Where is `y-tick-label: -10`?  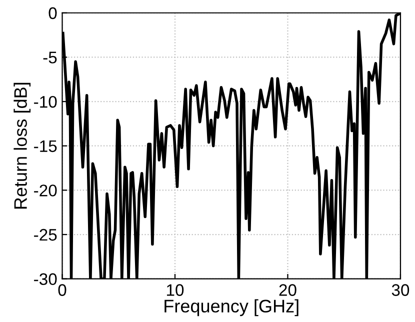 y-tick-label: -10 is located at coordinates (45, 102).